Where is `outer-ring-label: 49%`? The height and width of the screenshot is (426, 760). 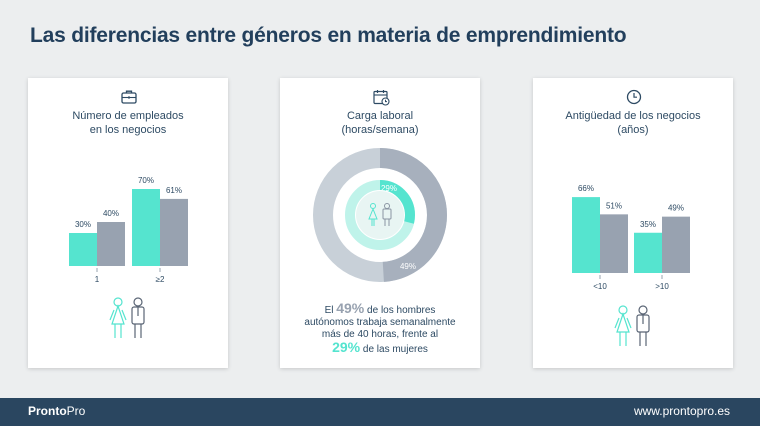 outer-ring-label: 49% is located at coordinates (408, 266).